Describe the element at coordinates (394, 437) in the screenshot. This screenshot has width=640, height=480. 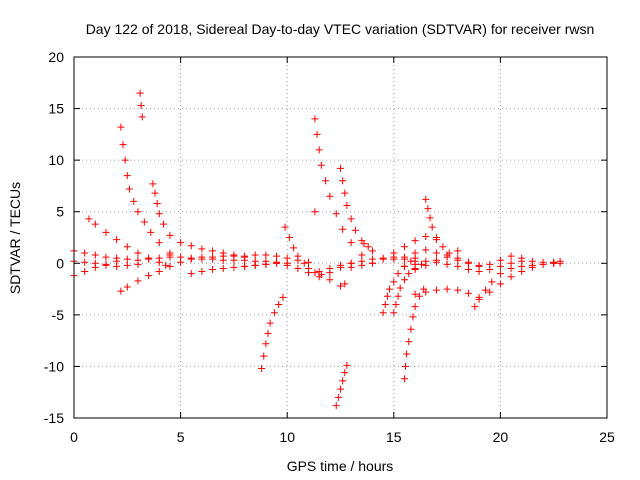
I see `x-tick-label: 15` at that location.